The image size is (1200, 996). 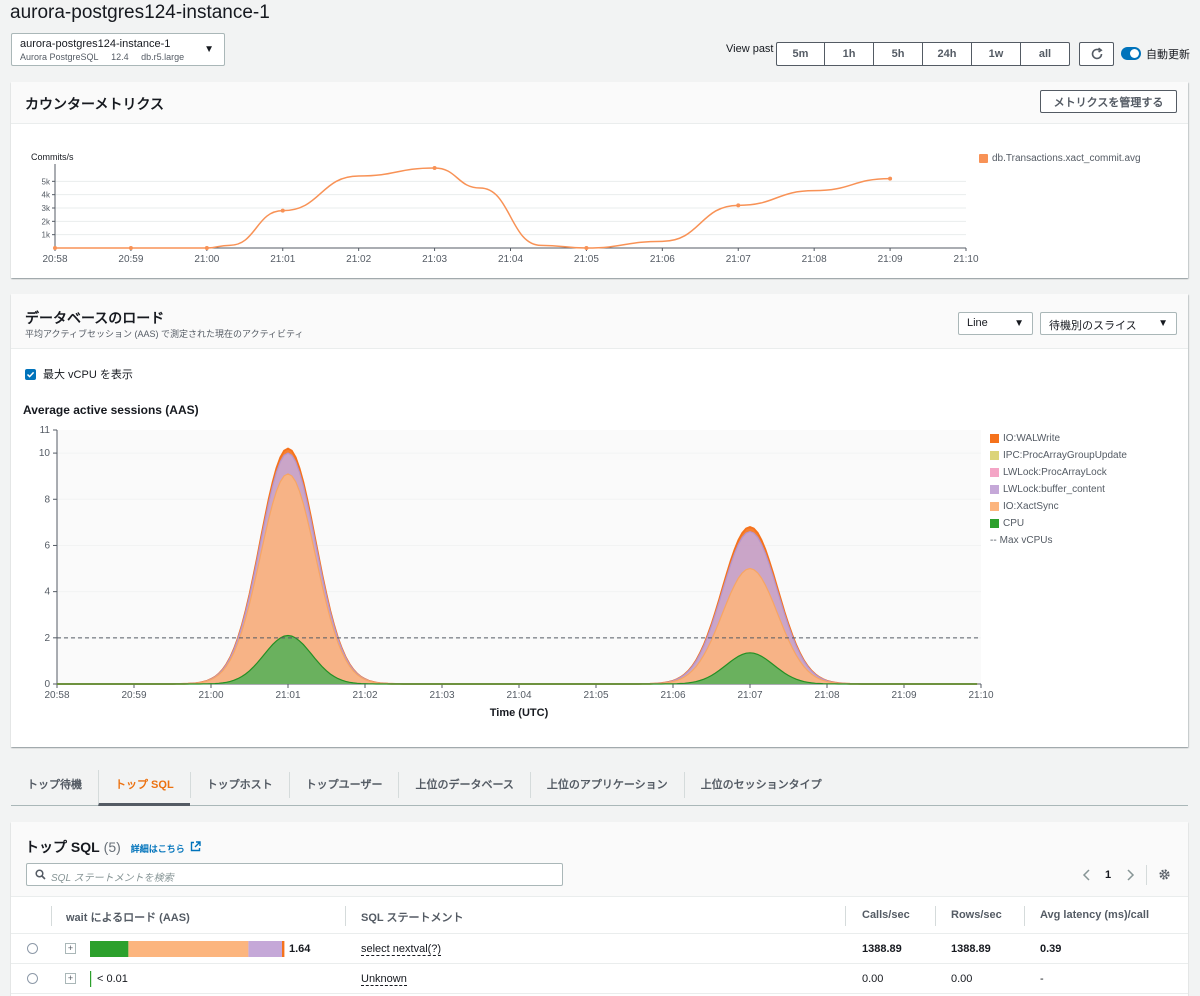 I want to click on y-axis-label: Commits/s, so click(x=52, y=157).